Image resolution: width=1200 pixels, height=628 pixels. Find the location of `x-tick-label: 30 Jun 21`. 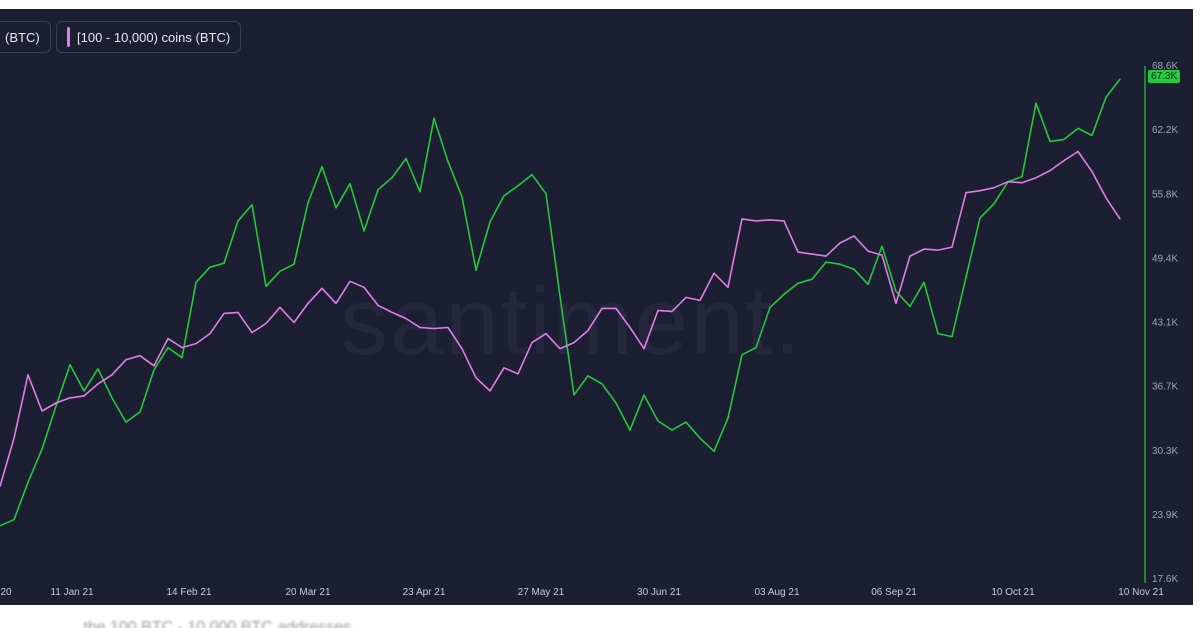

x-tick-label: 30 Jun 21 is located at coordinates (659, 592).